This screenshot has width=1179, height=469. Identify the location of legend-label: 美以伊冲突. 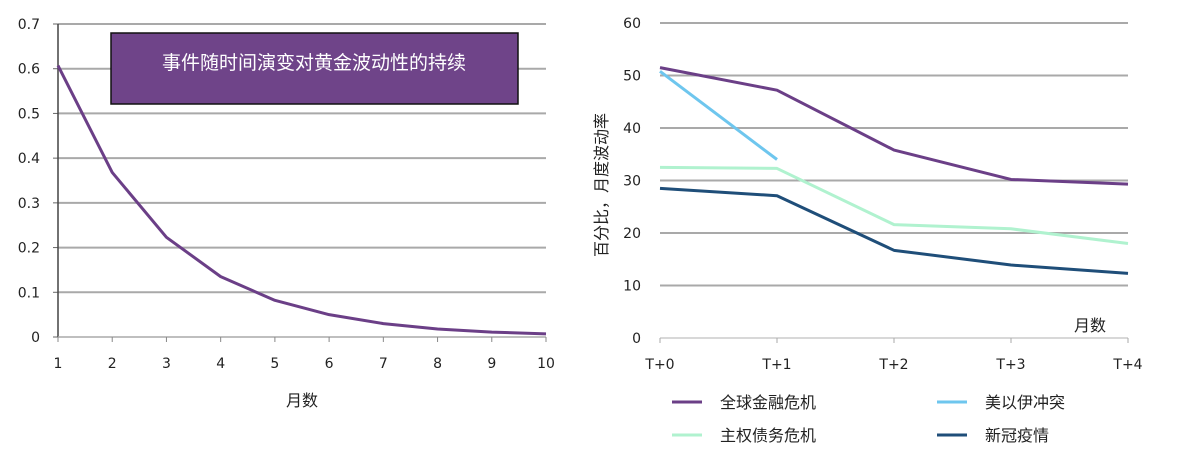
(1025, 402).